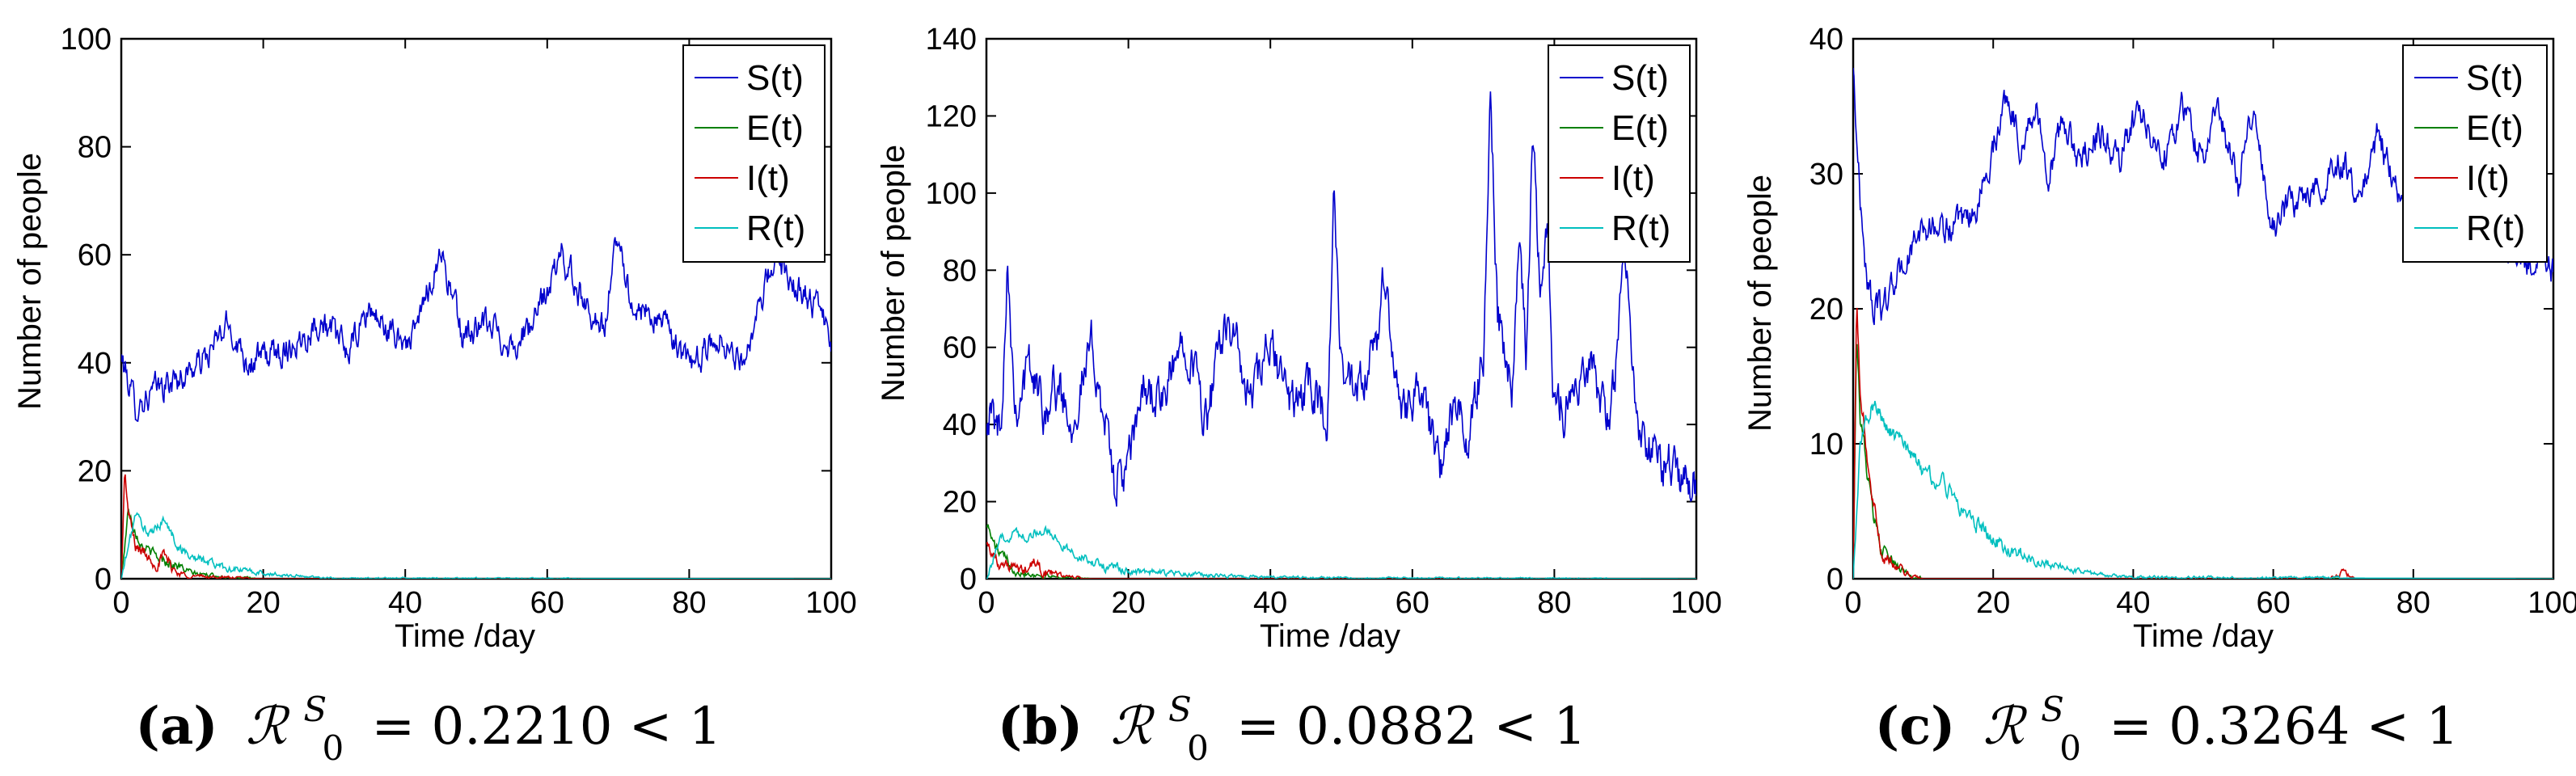 This screenshot has width=2576, height=776. What do you see at coordinates (2052, 709) in the screenshot?
I see `caption-c-sup: S` at bounding box center [2052, 709].